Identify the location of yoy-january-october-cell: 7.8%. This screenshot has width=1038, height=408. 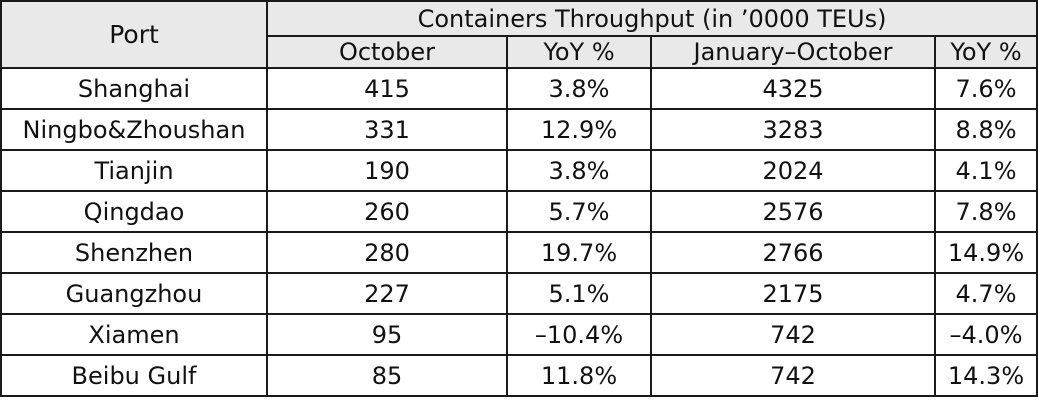
(985, 211).